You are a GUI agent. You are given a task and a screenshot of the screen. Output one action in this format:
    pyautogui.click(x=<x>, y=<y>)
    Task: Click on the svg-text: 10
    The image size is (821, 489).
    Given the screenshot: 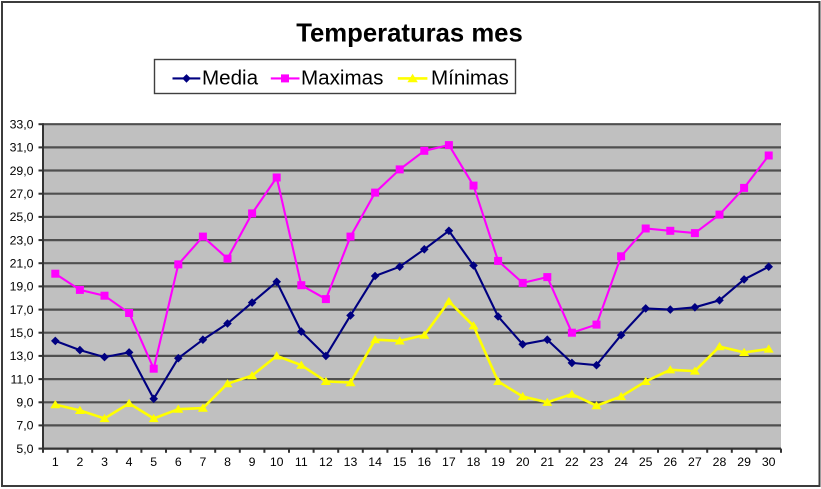 What is the action you would take?
    pyautogui.click(x=277, y=462)
    